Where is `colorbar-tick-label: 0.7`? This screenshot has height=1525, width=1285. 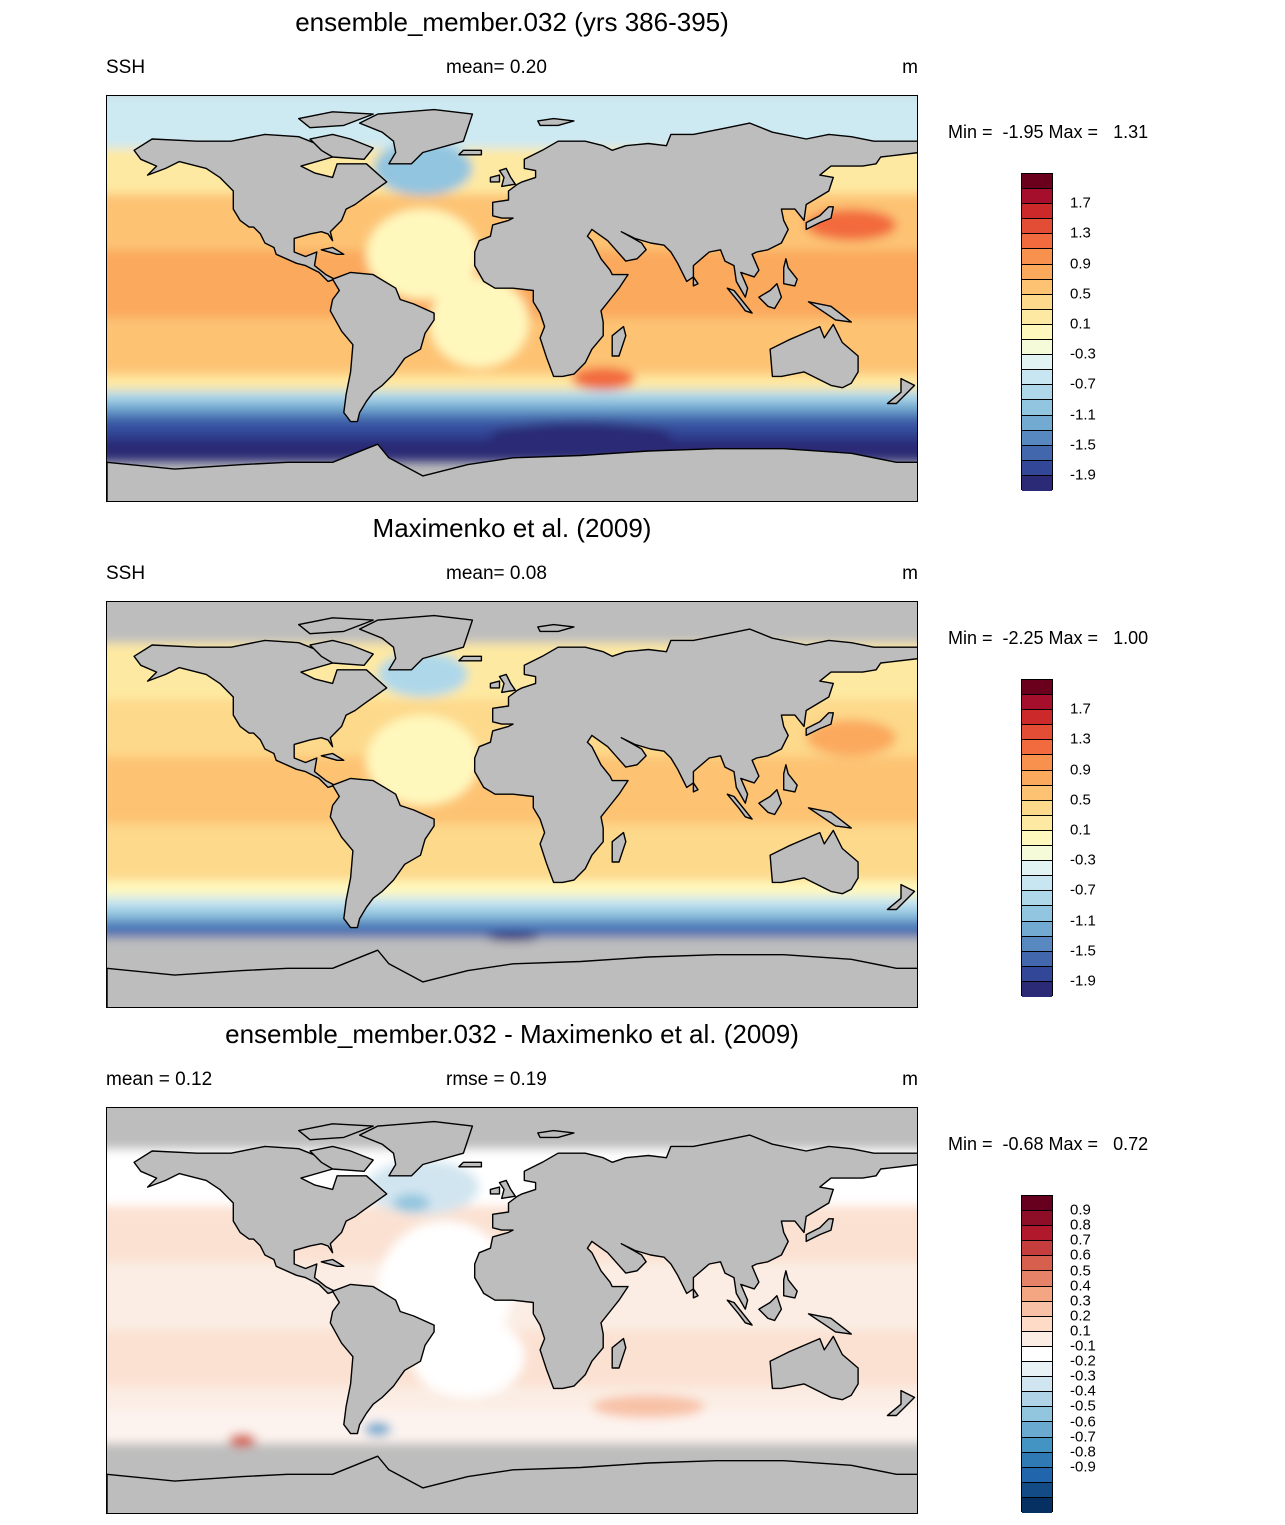 colorbar-tick-label: 0.7 is located at coordinates (1080, 1240).